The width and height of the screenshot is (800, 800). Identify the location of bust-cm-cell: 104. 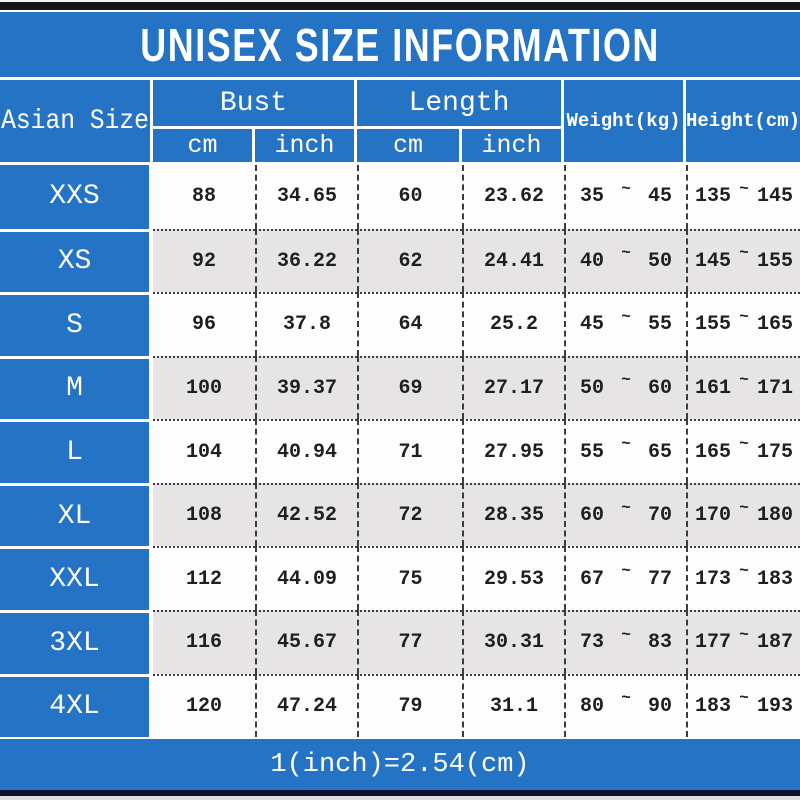
(204, 451).